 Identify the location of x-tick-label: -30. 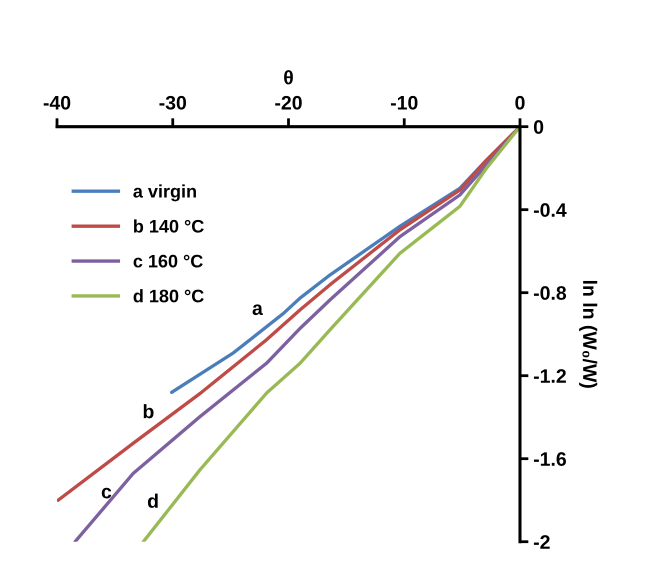
(172, 103).